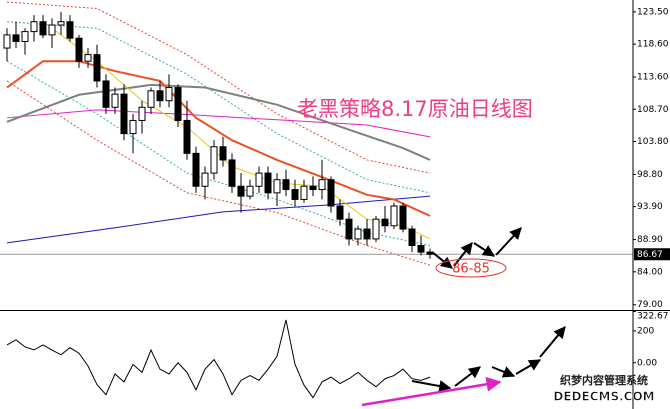  What do you see at coordinates (653, 78) in the screenshot?
I see `y-tick-label: 113.60` at bounding box center [653, 78].